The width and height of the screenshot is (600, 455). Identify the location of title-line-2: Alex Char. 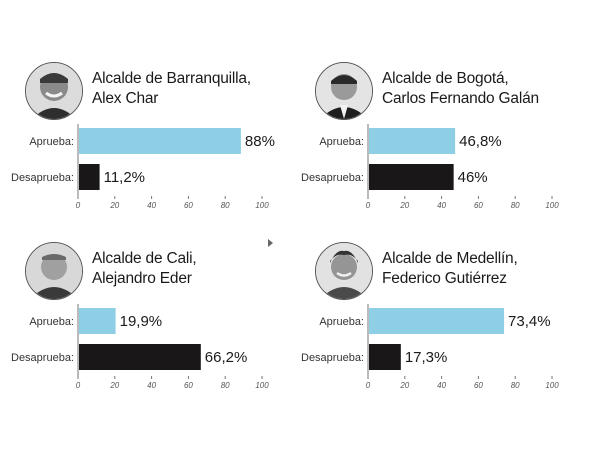
(125, 98).